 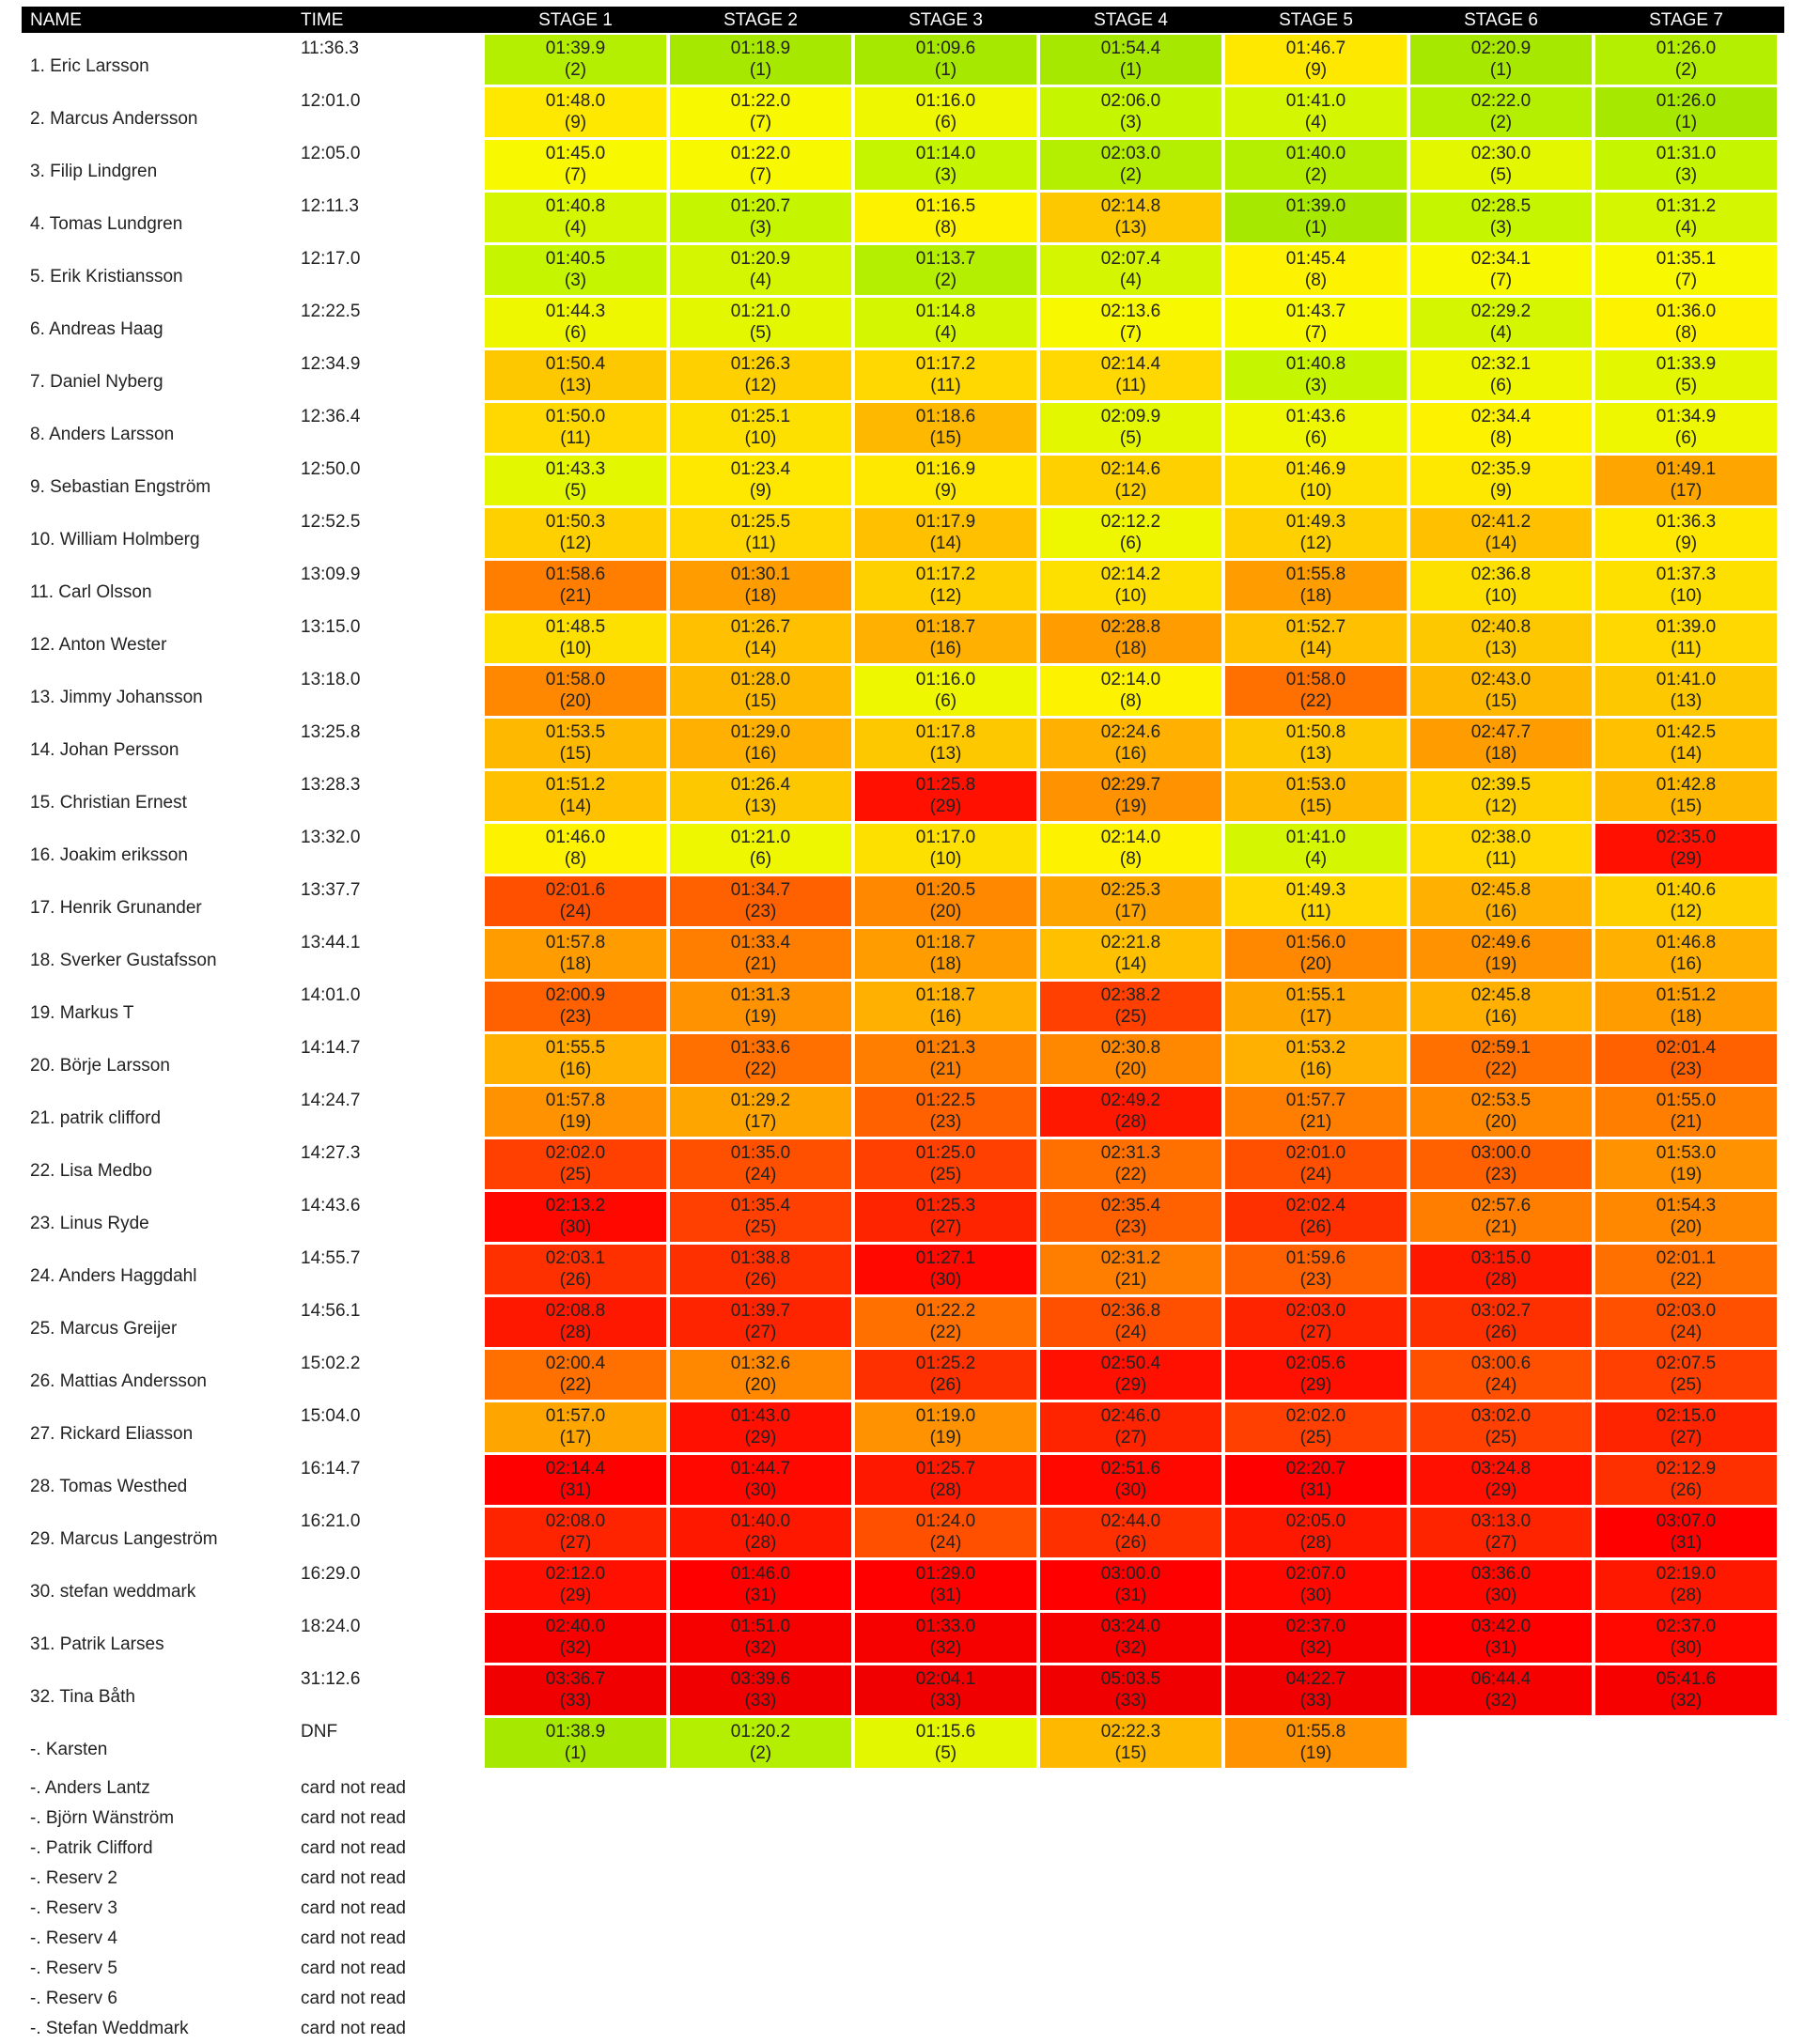 I want to click on stage-time: 02:09.9, so click(x=1130, y=416).